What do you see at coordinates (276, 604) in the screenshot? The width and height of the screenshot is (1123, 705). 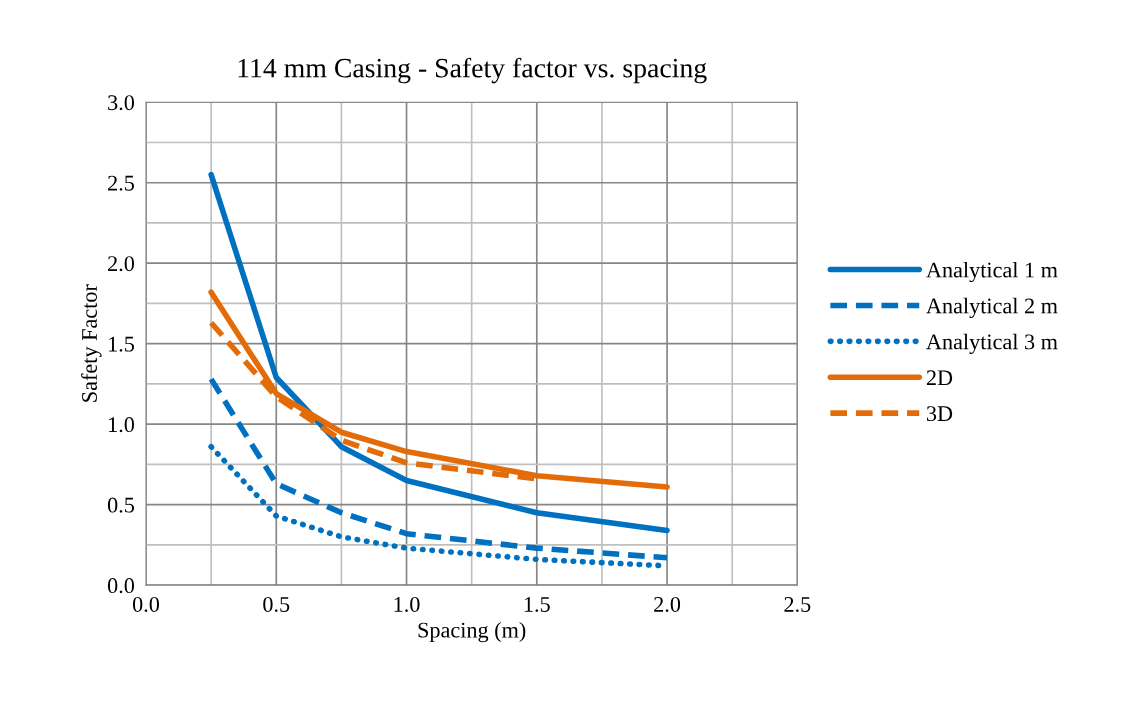 I see `x-tick-label: 0.5` at bounding box center [276, 604].